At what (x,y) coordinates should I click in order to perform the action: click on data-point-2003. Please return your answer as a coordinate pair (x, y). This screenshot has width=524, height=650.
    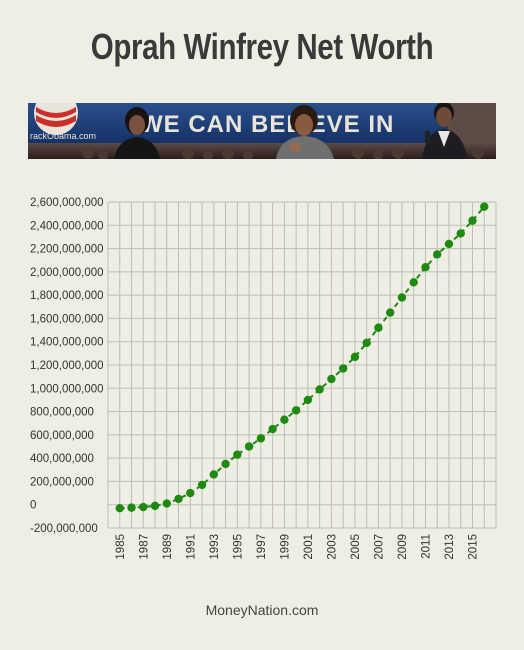
    Looking at the image, I should click on (331, 379).